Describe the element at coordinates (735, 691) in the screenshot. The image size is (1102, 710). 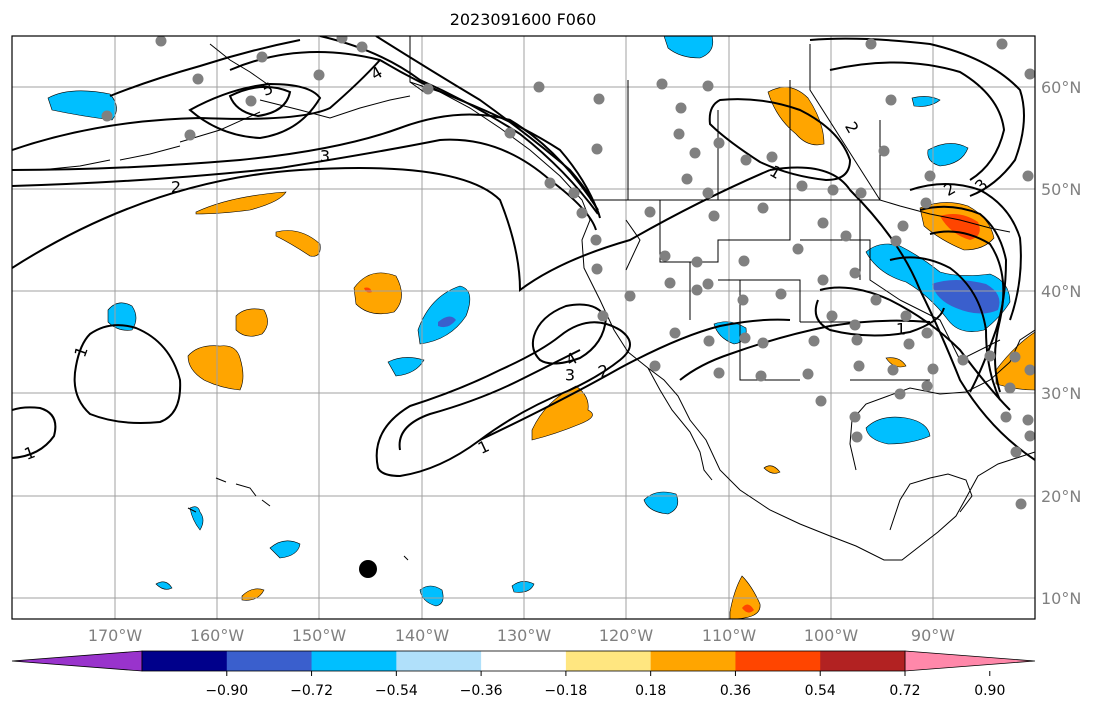
I see `colorbar-tick-label: 0.36` at that location.